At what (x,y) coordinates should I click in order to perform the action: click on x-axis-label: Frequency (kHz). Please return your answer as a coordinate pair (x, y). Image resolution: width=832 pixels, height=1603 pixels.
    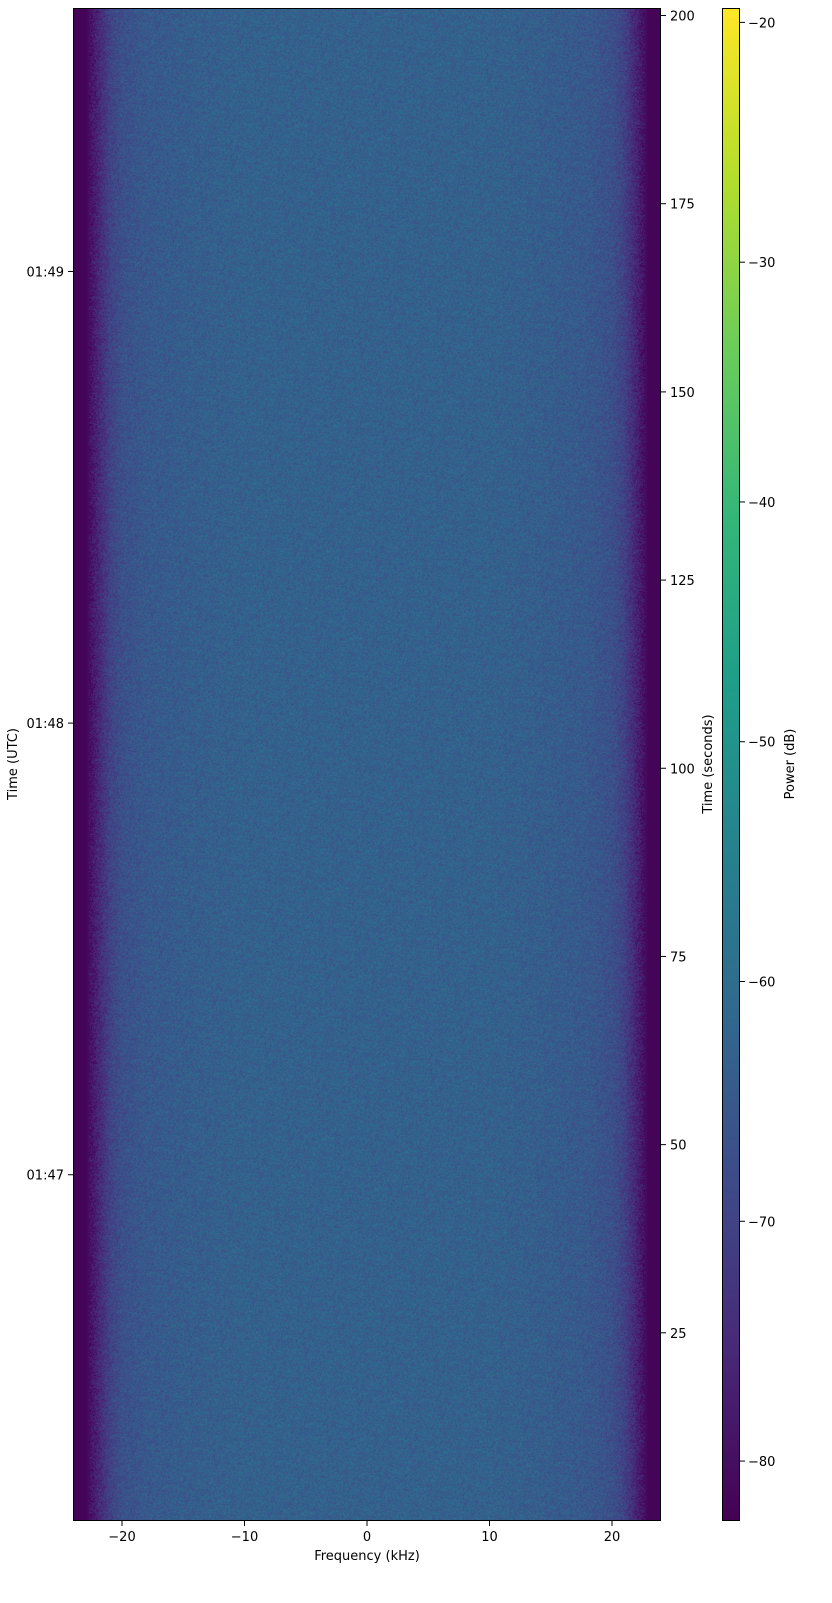
    Looking at the image, I should click on (367, 1556).